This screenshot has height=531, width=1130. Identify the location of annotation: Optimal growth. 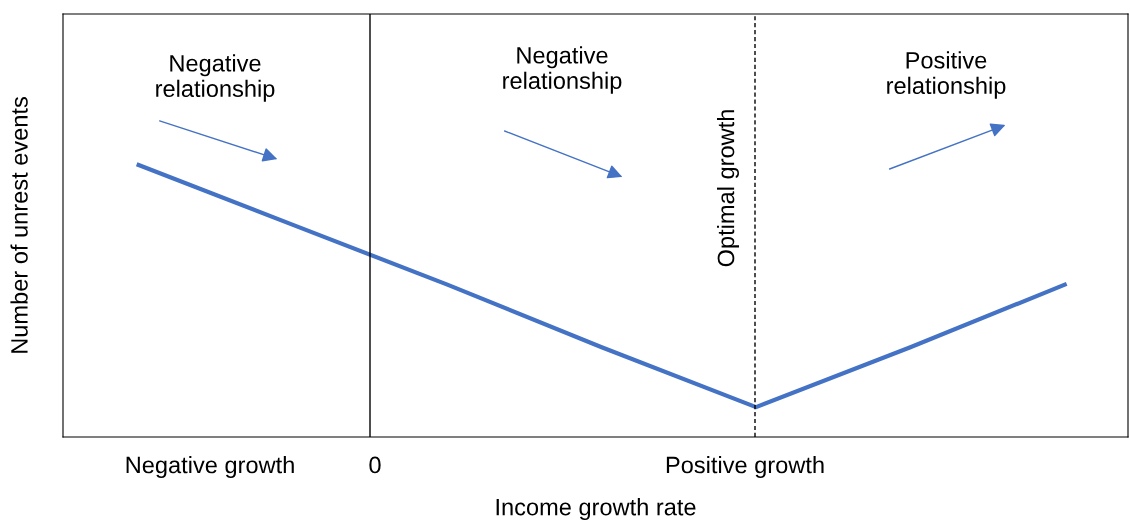
(728, 188).